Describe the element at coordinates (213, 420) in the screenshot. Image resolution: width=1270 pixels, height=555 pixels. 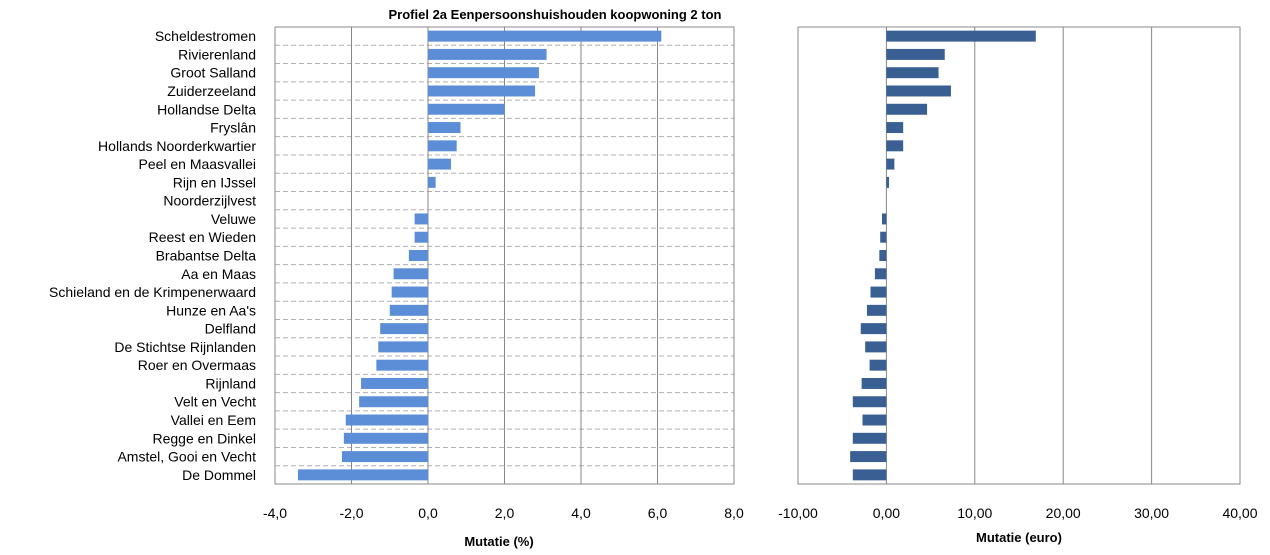
I see `category-label: Vallei en Eem` at that location.